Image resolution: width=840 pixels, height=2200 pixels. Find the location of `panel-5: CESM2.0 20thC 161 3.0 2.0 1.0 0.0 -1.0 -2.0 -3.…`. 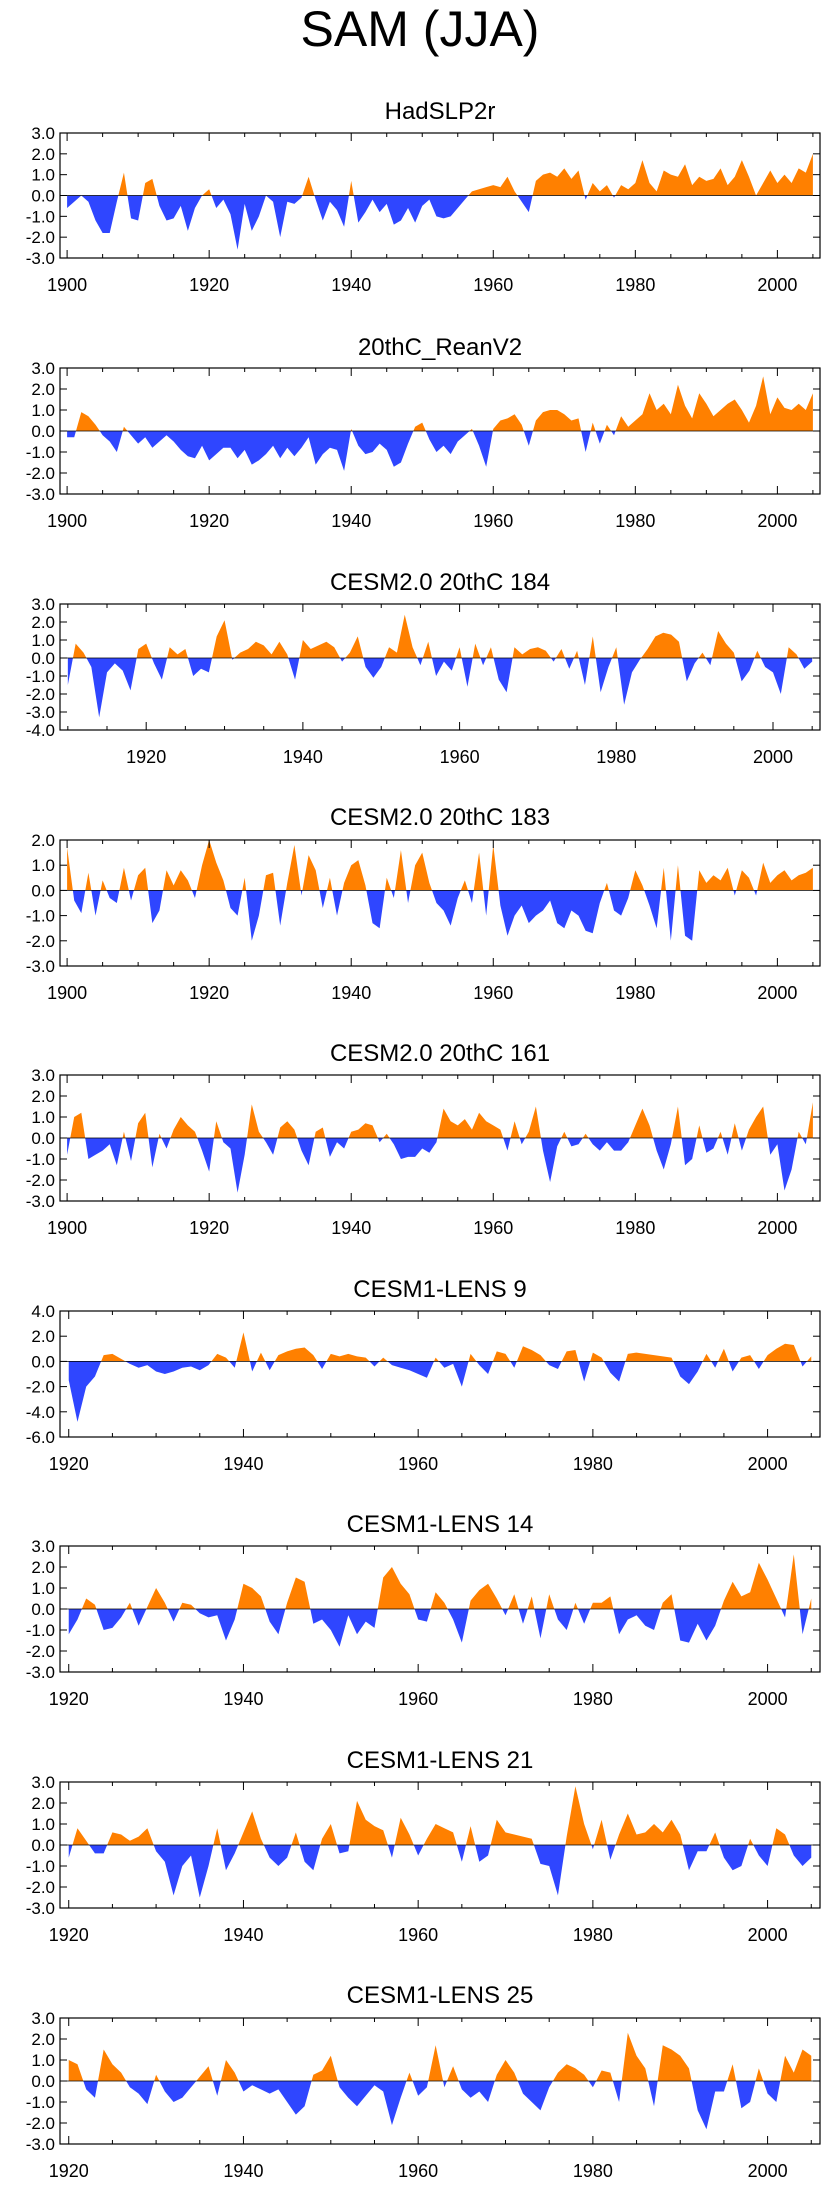

panel-5: CESM2.0 20thC 161 3.0 2.0 1.0 0.0 -1.0 -2.0 -3.… is located at coordinates (423, 1139).